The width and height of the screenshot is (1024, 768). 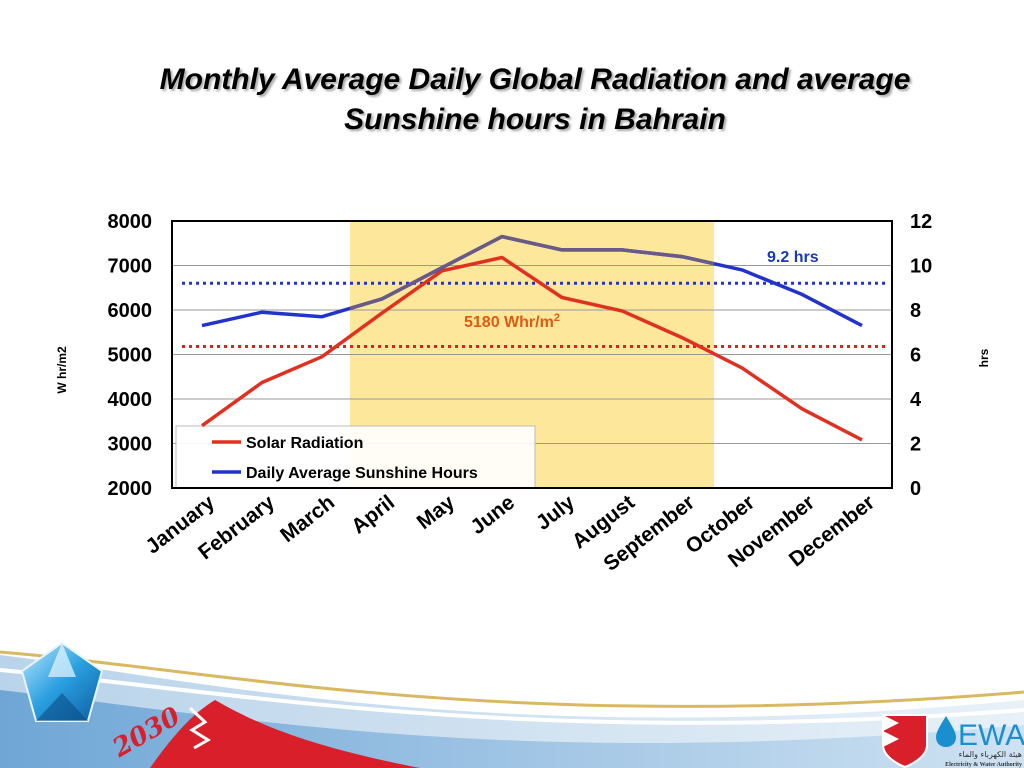 I want to click on radiation-reference-label: 5180 Whr/m2, so click(x=512, y=321).